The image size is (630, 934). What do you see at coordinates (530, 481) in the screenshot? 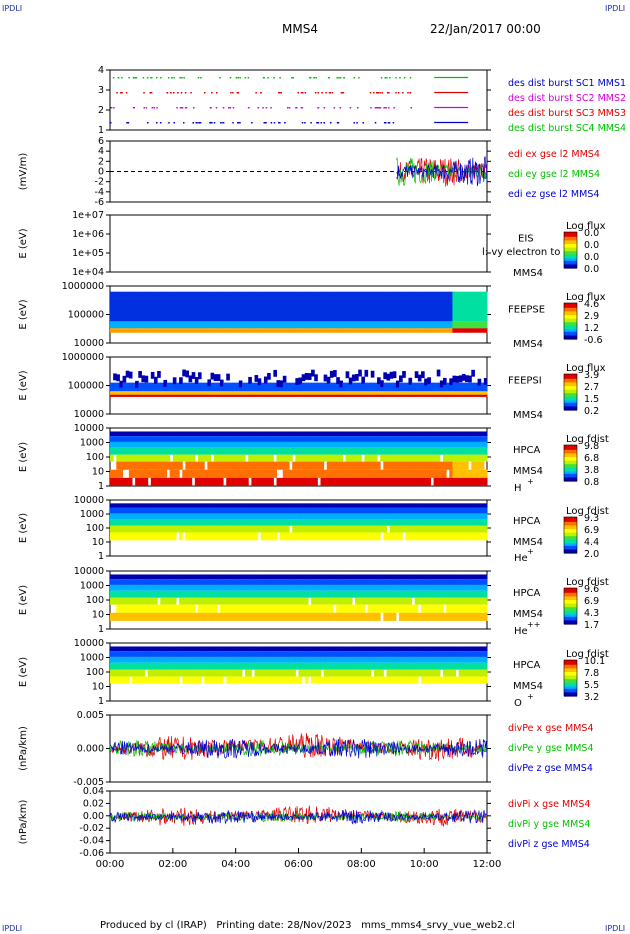
I see `charge-label-hpca_h: +` at bounding box center [530, 481].